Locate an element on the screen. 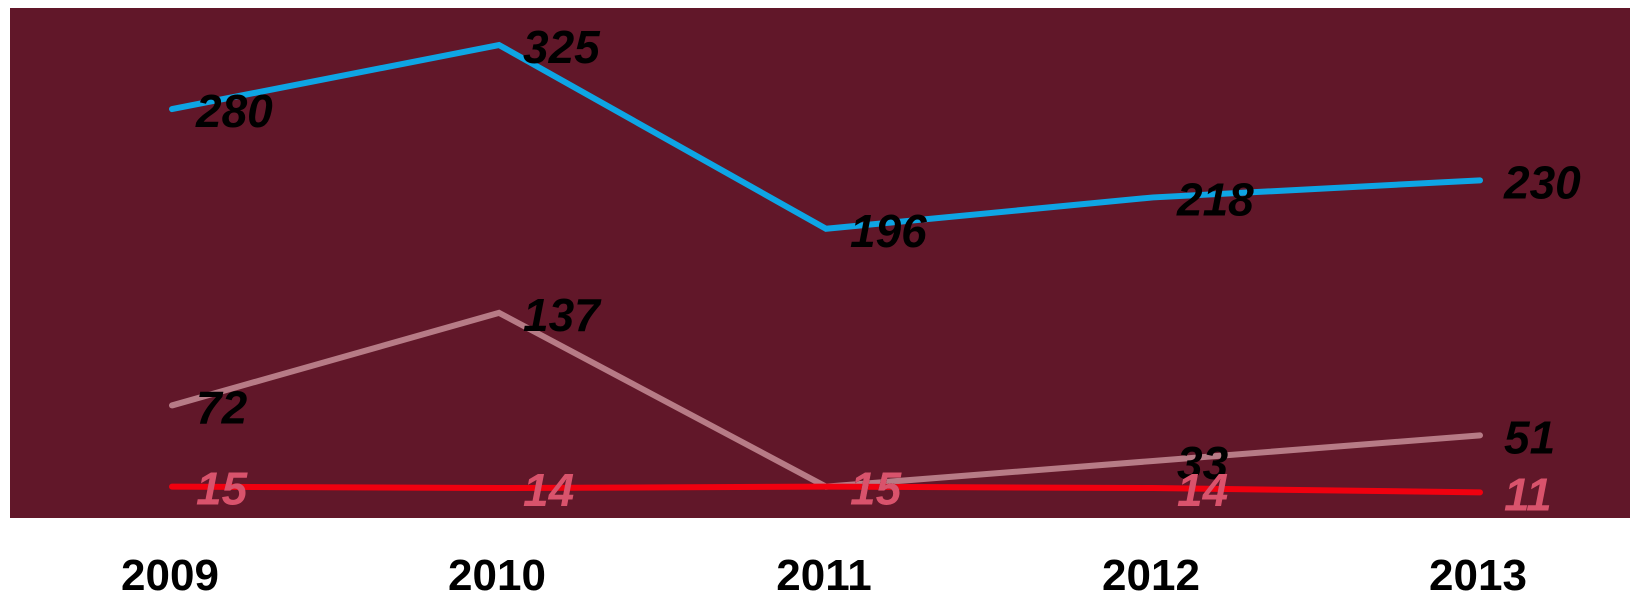  x-axis: 2009 2010 2011 2012 2013 is located at coordinates (824, 573).